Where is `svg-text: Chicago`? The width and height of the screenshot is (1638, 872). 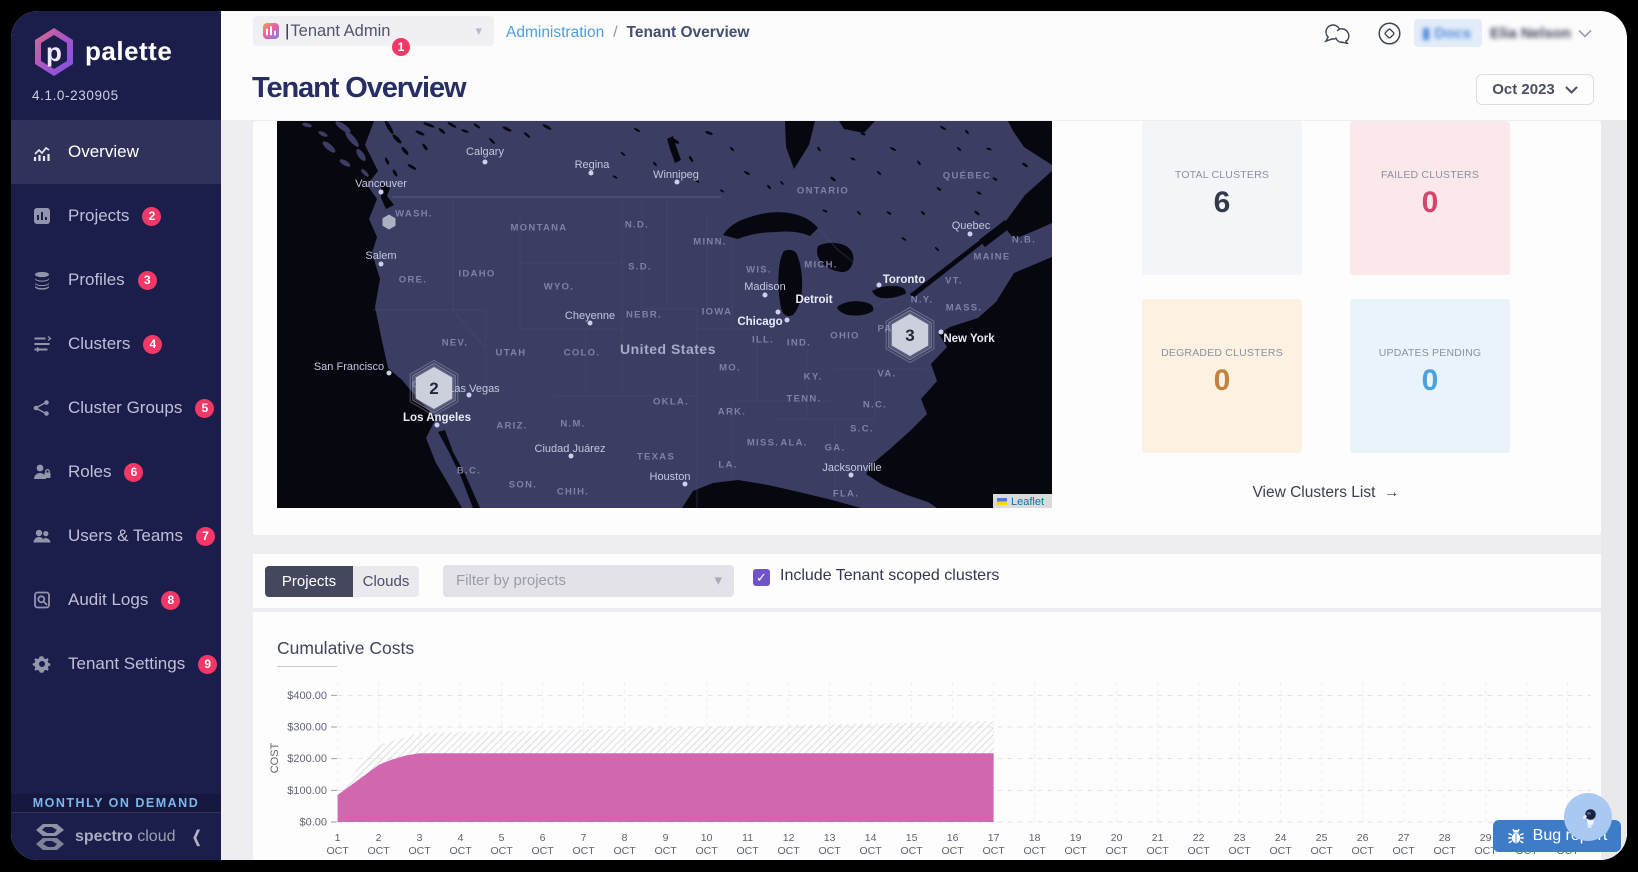
svg-text: Chicago is located at coordinates (759, 322).